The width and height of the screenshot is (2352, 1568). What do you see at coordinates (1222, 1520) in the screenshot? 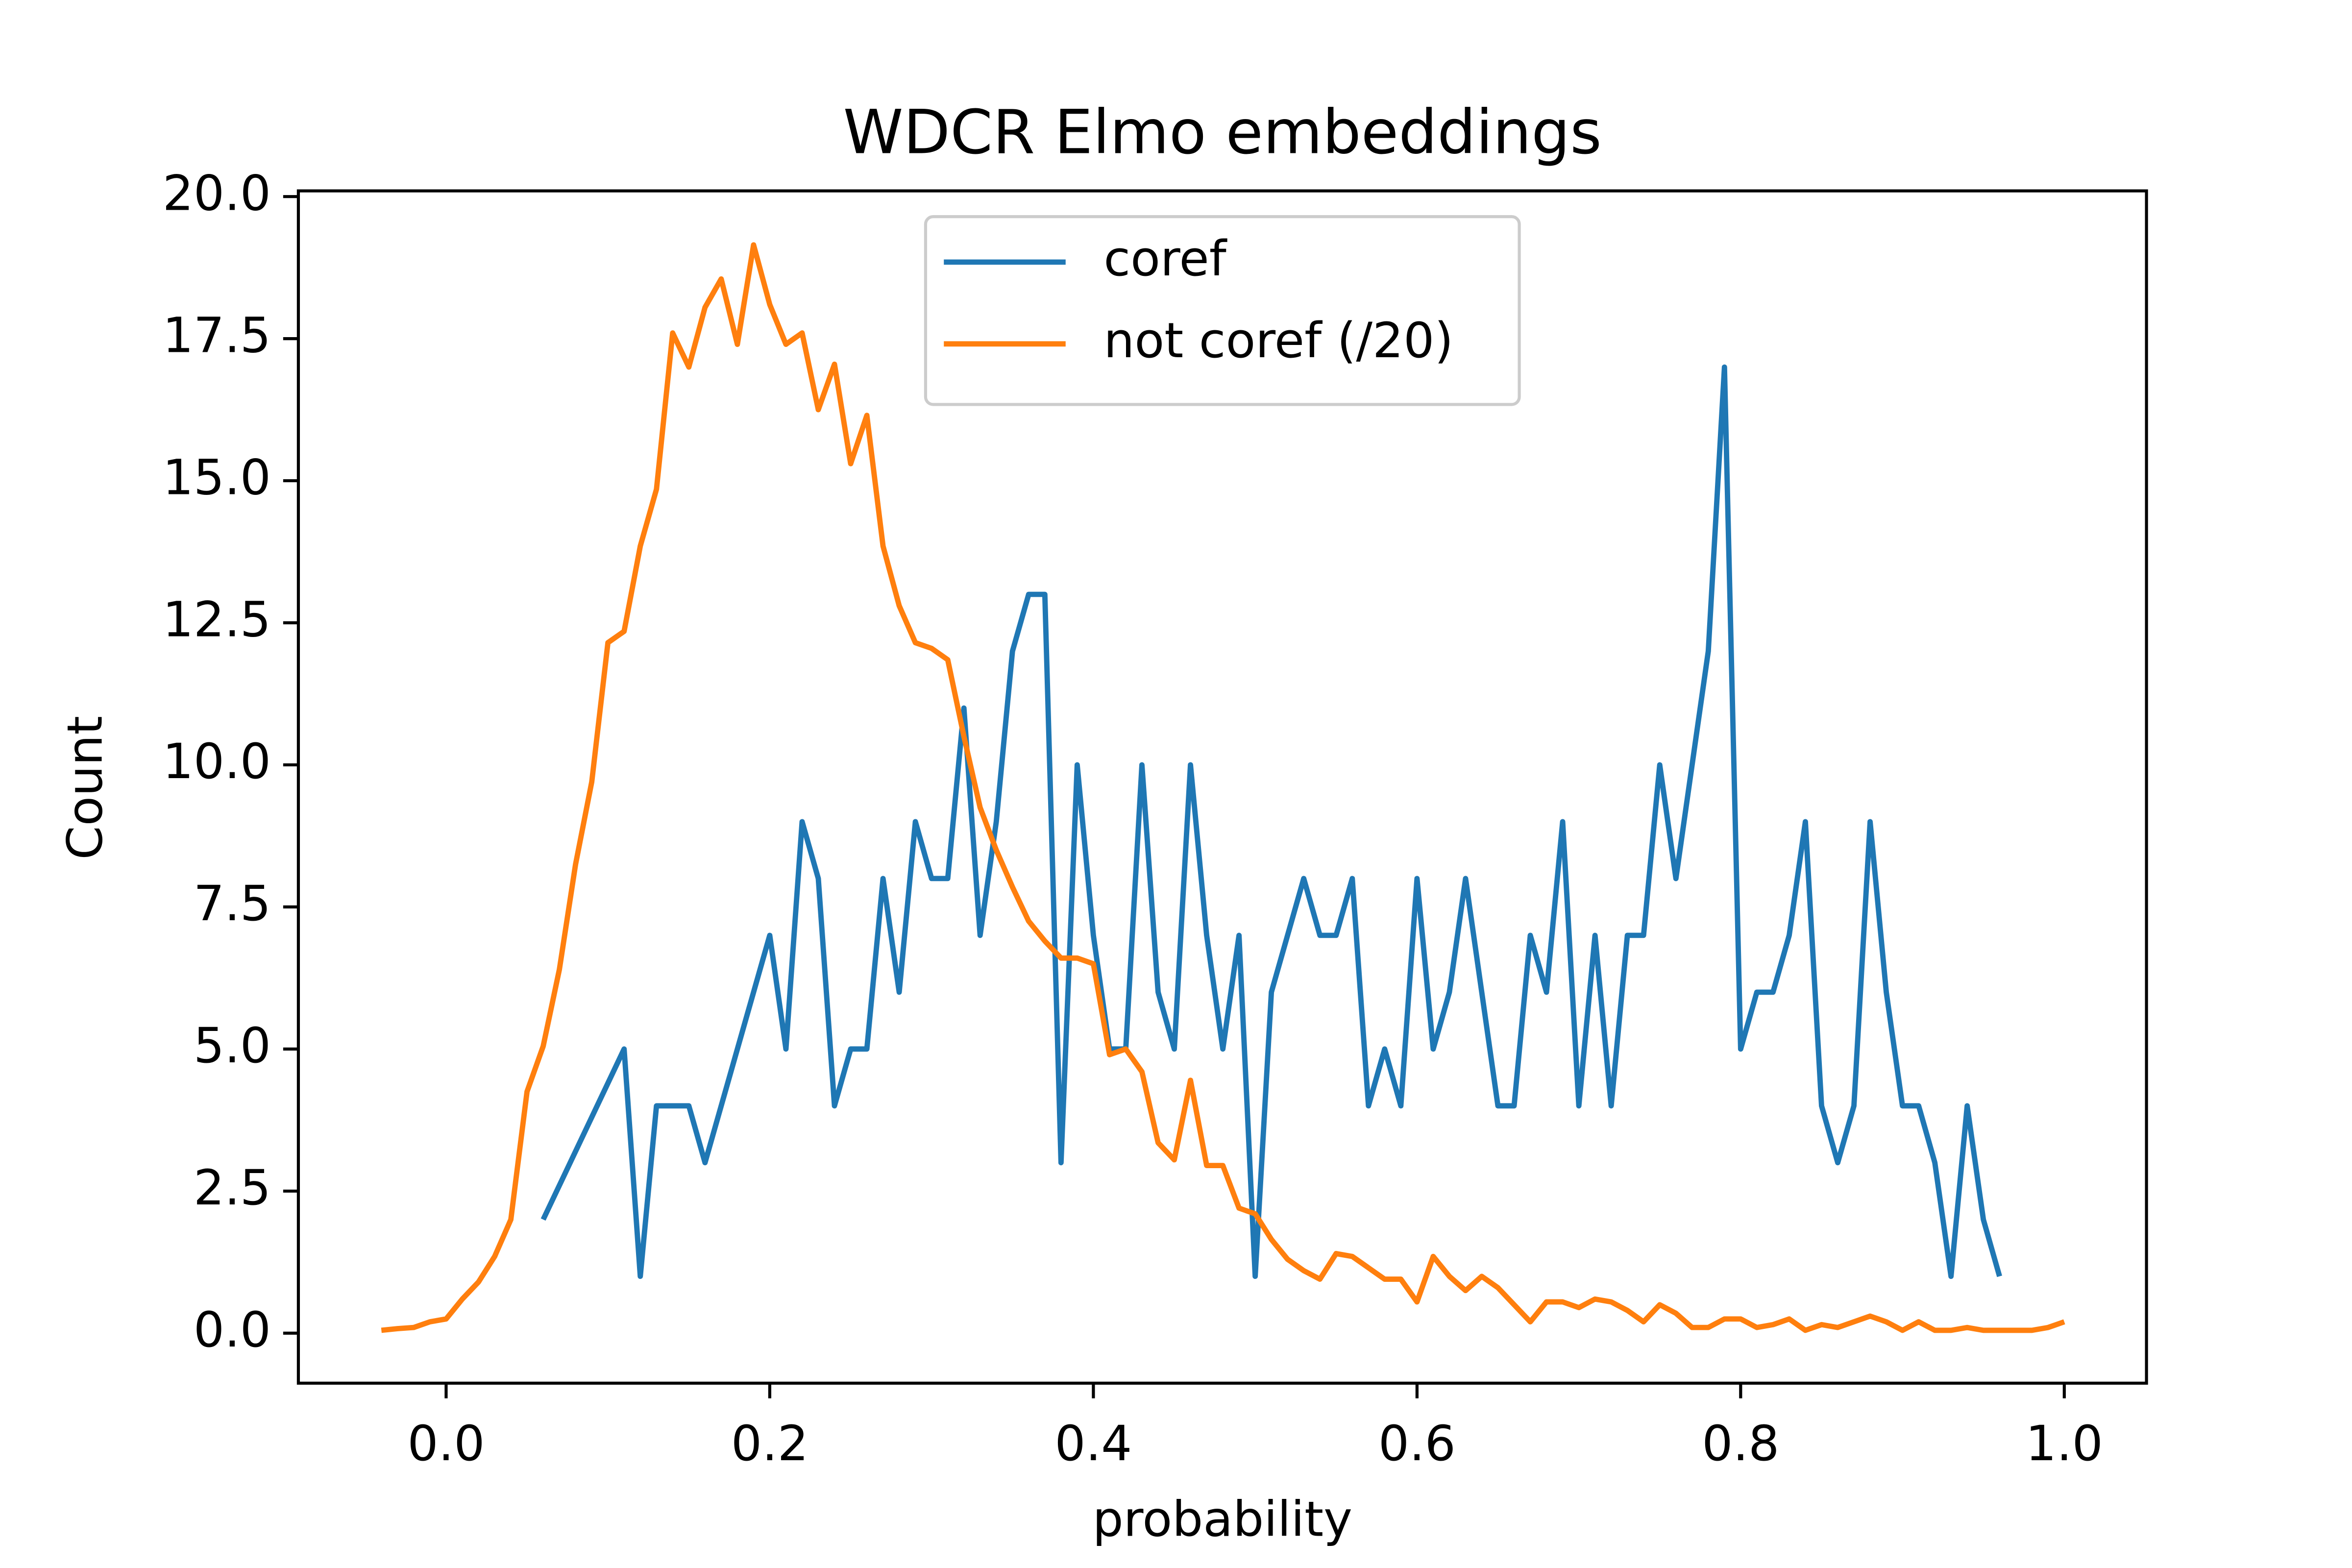
I see `x-axis-label: probability` at bounding box center [1222, 1520].